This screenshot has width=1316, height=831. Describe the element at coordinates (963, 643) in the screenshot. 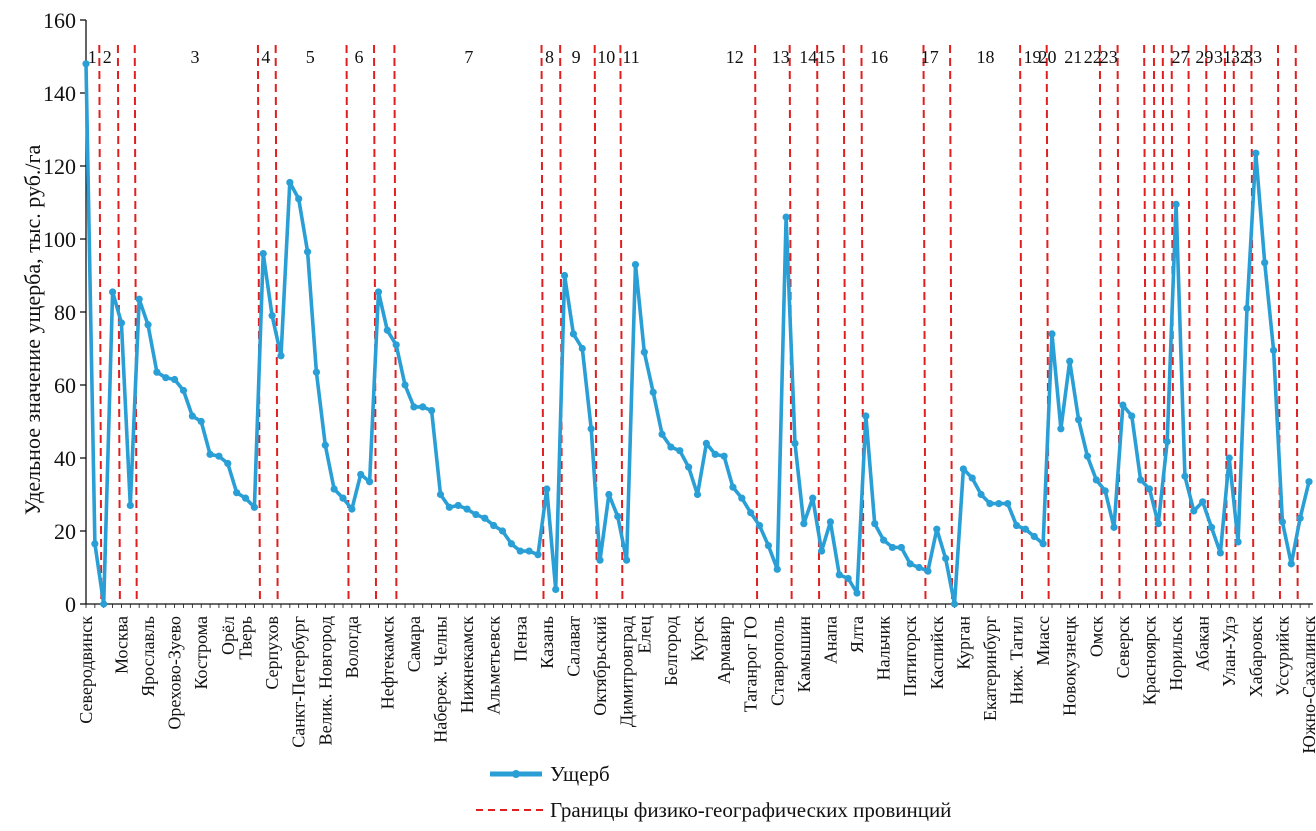

I see `city-label: Курган` at that location.